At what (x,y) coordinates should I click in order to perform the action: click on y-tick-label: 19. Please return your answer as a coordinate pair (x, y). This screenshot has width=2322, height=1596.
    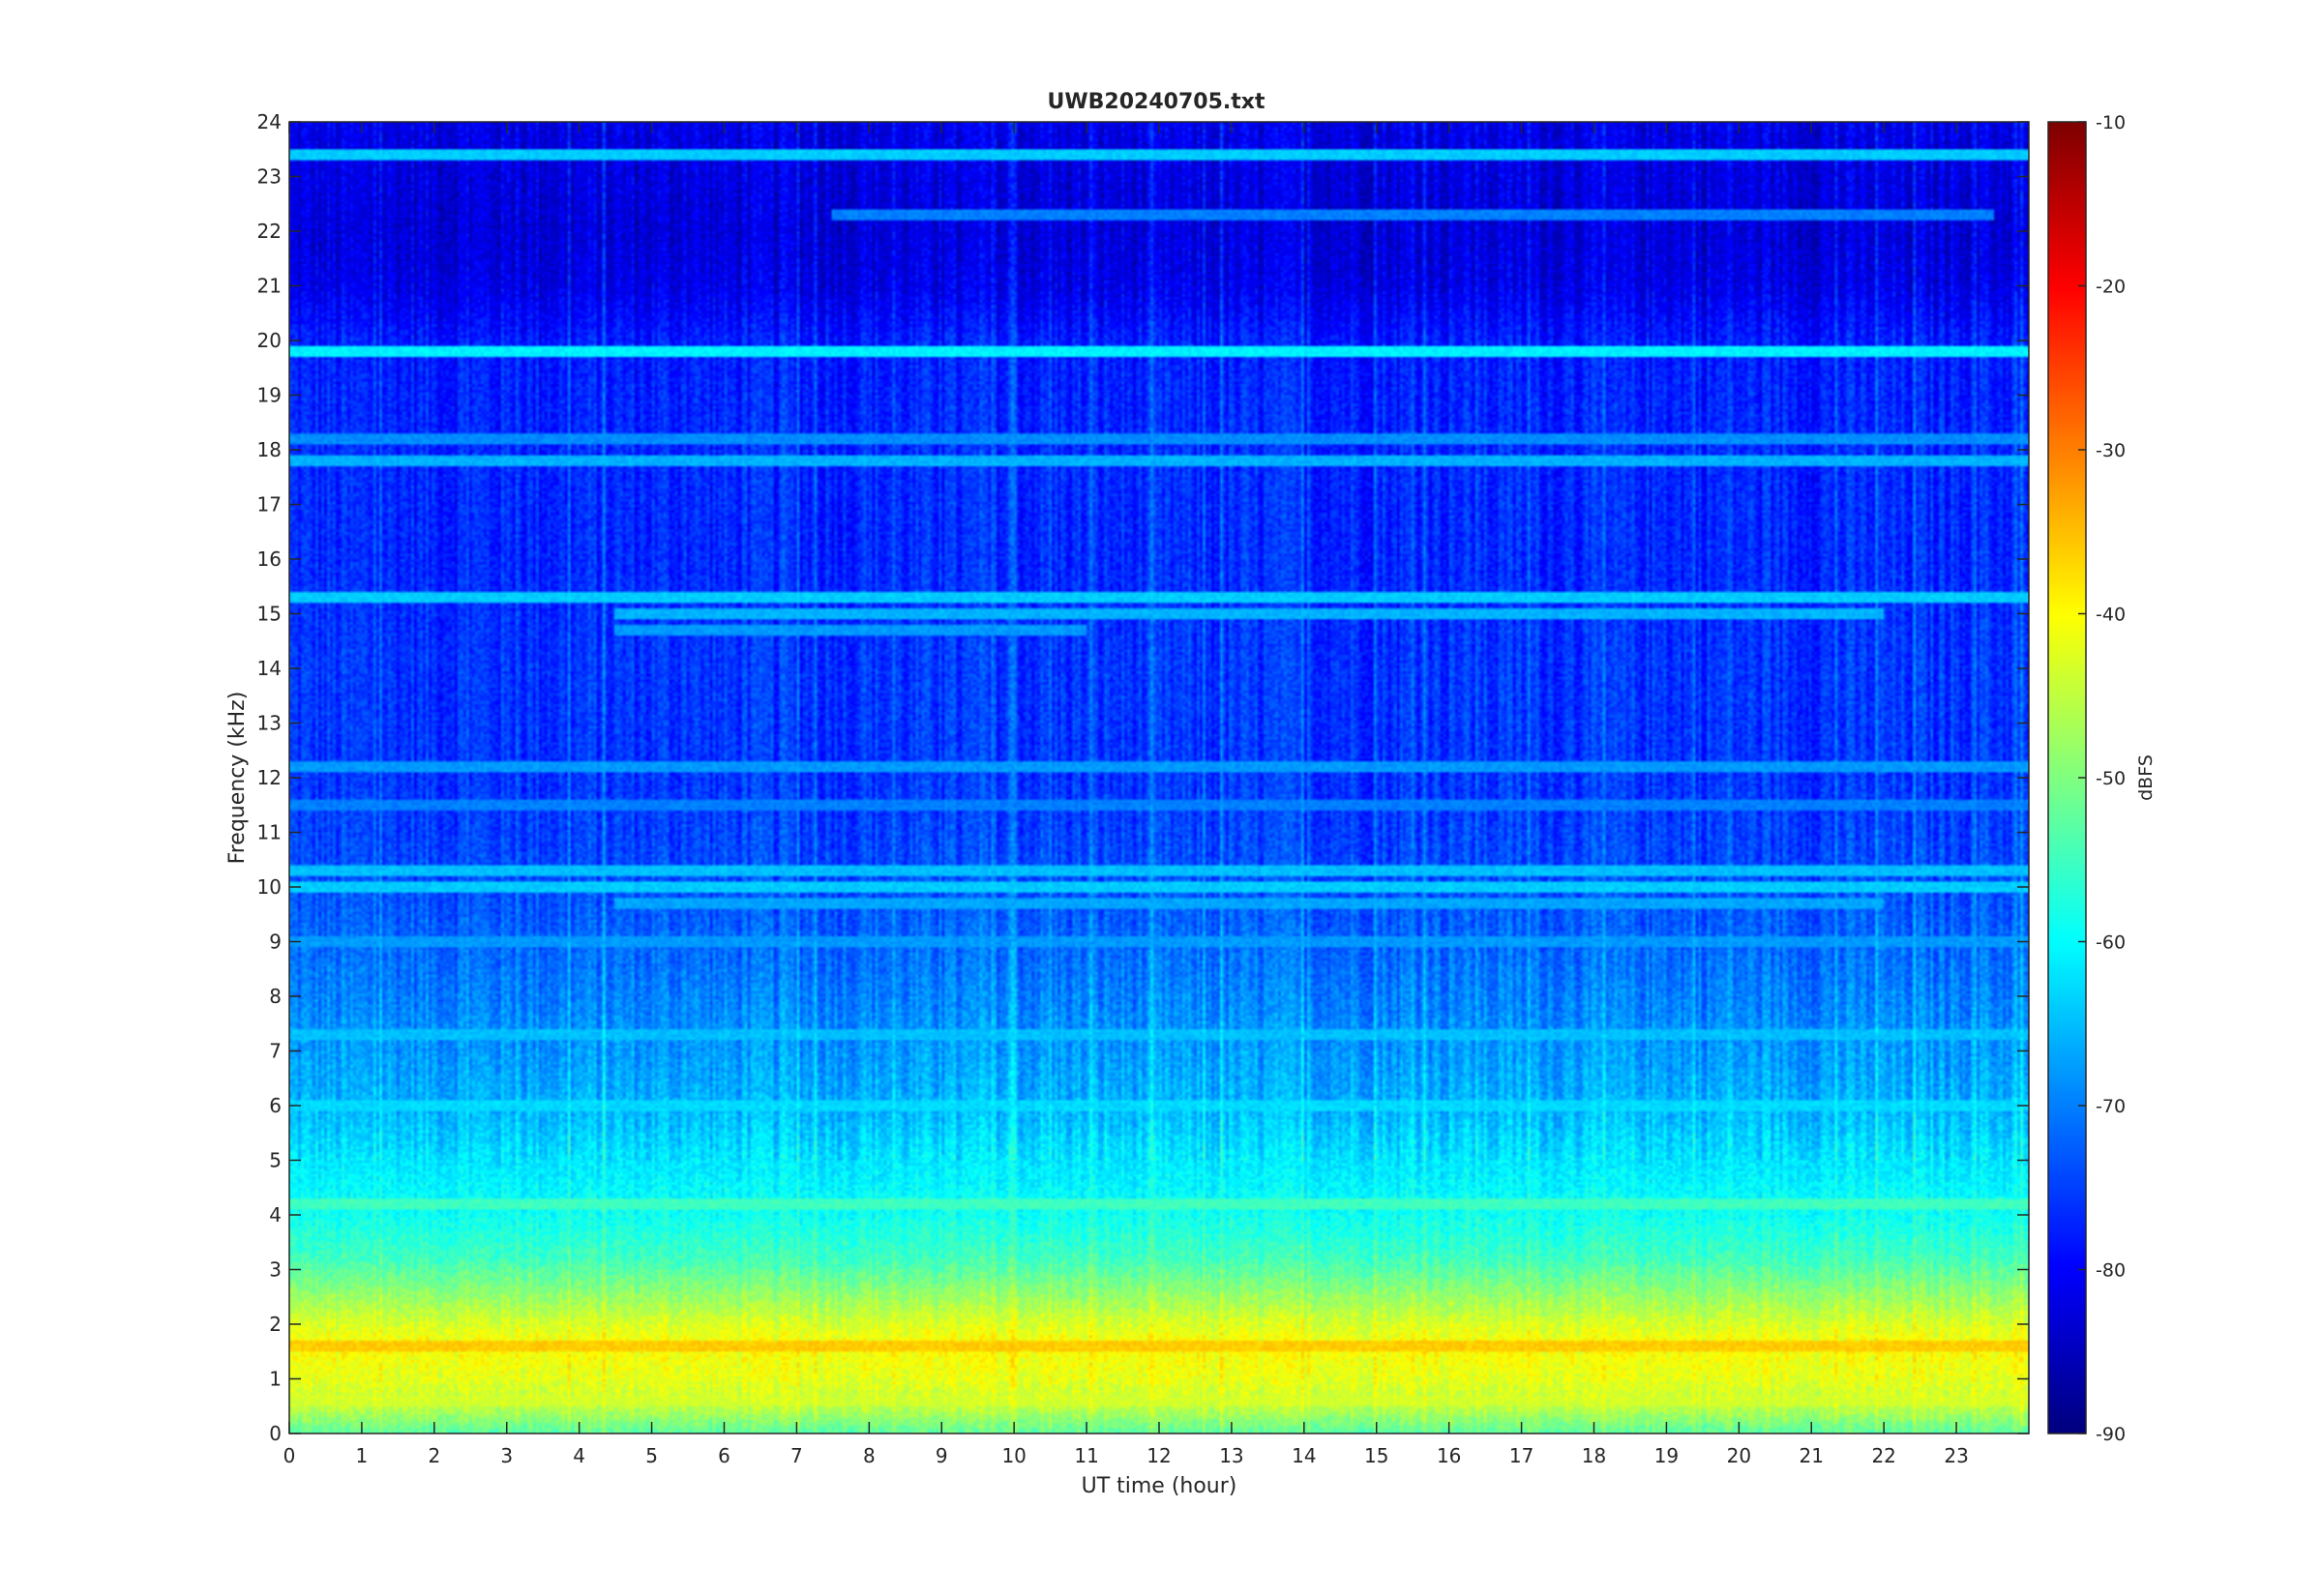
    Looking at the image, I should click on (269, 395).